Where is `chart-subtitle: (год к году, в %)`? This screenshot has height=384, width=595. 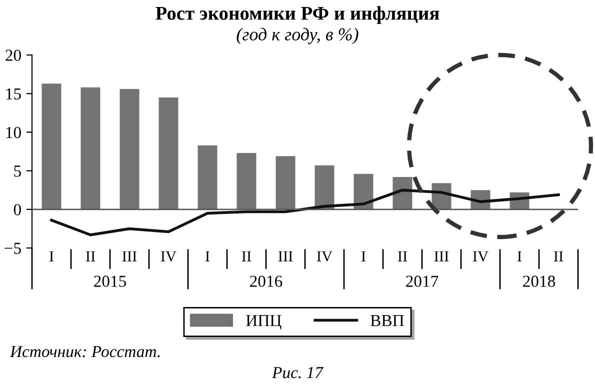 chart-subtitle: (год к году, в %) is located at coordinates (297, 36).